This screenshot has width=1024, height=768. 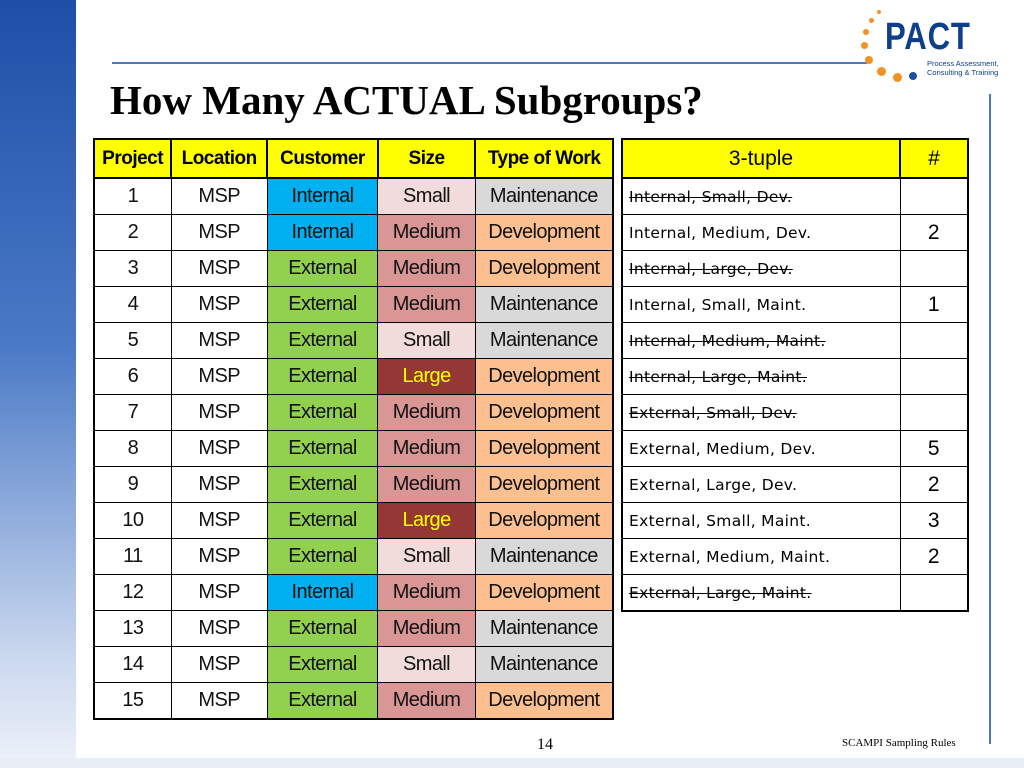 I want to click on project-number-cell: 8, so click(x=132, y=448).